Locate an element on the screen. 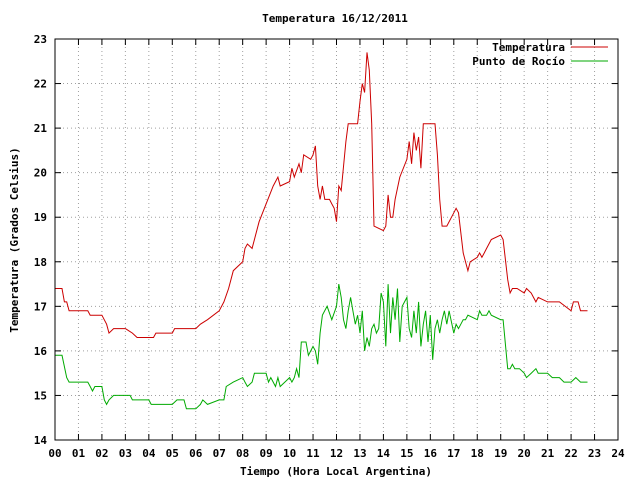  y-tick-label: 17 is located at coordinates (40, 306).